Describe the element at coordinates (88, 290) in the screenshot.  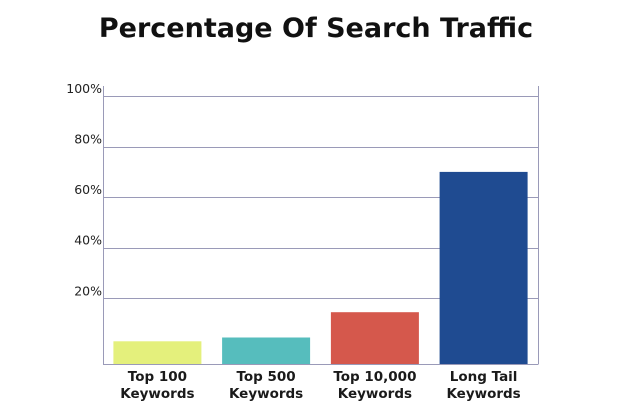
I see `y-tick-label-20: 20%` at that location.